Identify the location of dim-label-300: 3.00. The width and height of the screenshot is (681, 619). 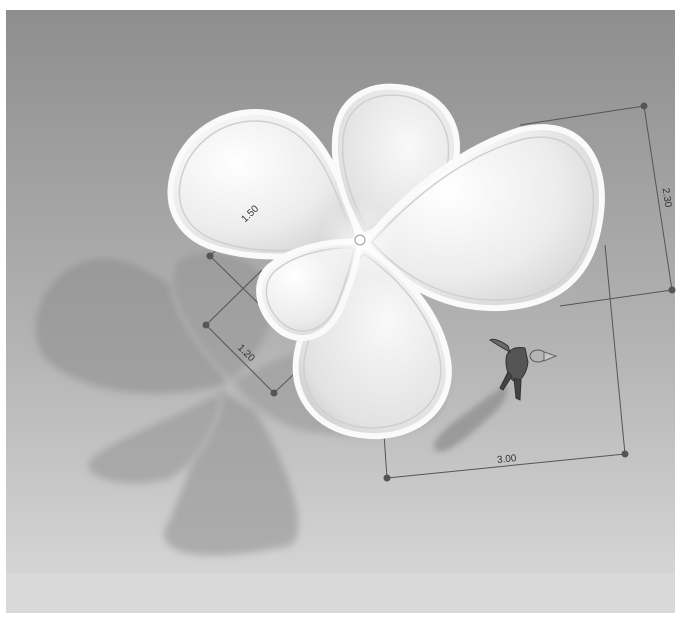
(506, 459).